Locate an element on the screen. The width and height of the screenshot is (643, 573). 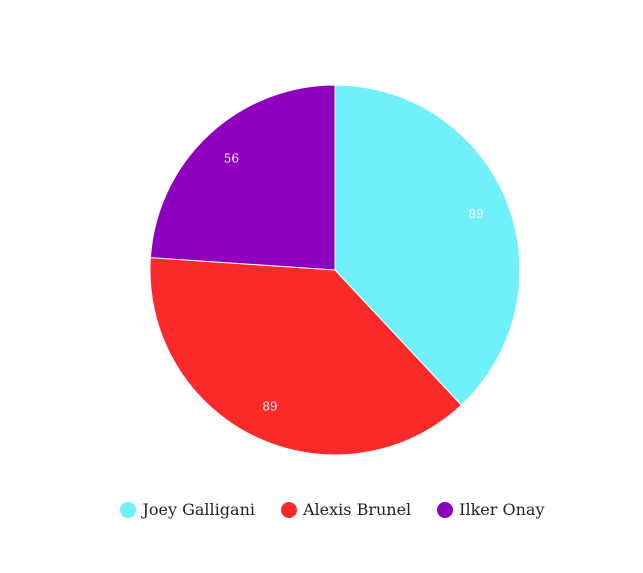
legend-item-ilker-onay: Ilker Onay is located at coordinates (491, 509).